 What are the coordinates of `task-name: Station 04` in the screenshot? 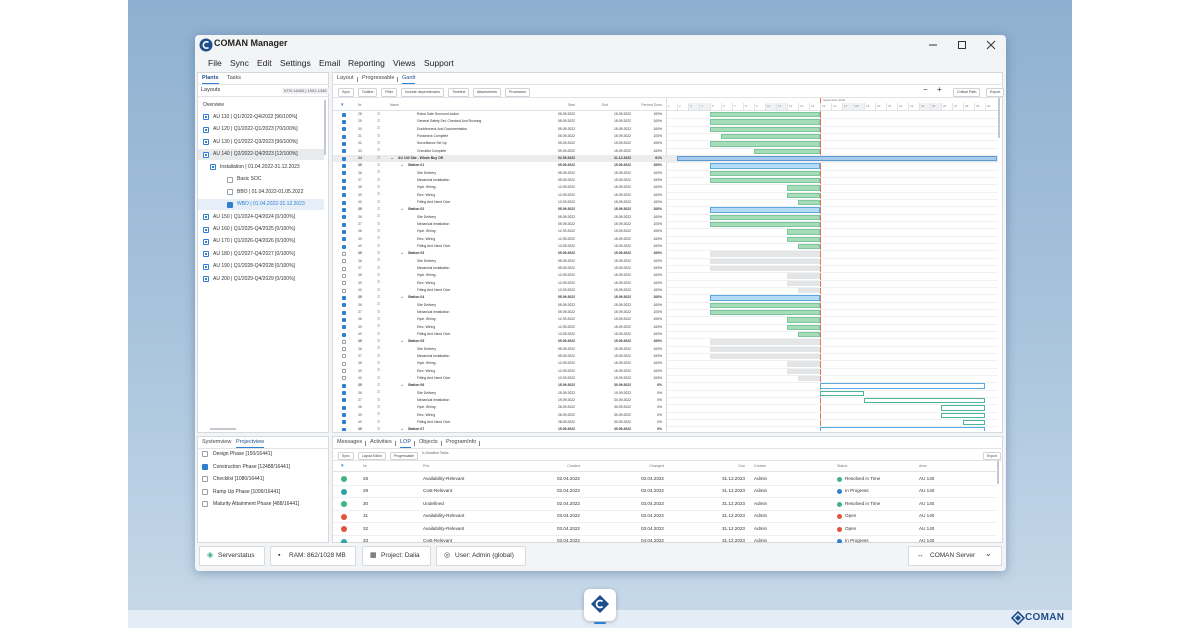 It's located at (416, 297).